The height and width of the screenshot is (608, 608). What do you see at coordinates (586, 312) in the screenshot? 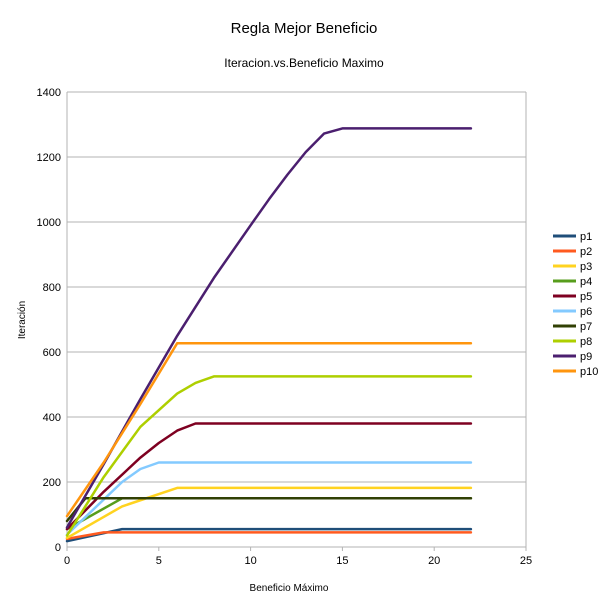
I see `legend-label-p6: p6` at bounding box center [586, 312].